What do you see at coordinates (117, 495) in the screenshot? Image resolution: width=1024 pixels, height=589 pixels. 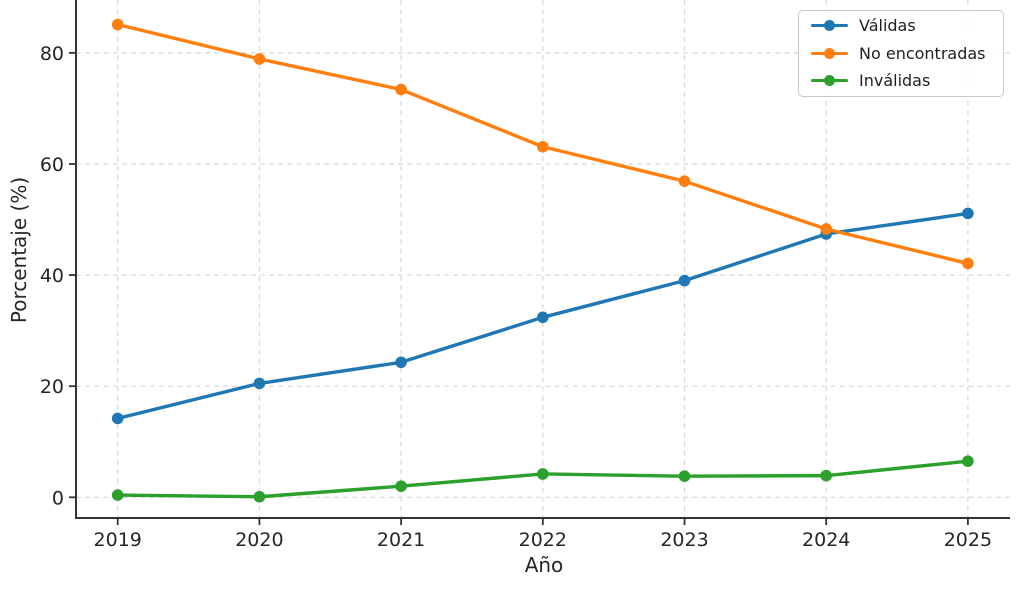 I see `data-point-Inválidas-2019` at bounding box center [117, 495].